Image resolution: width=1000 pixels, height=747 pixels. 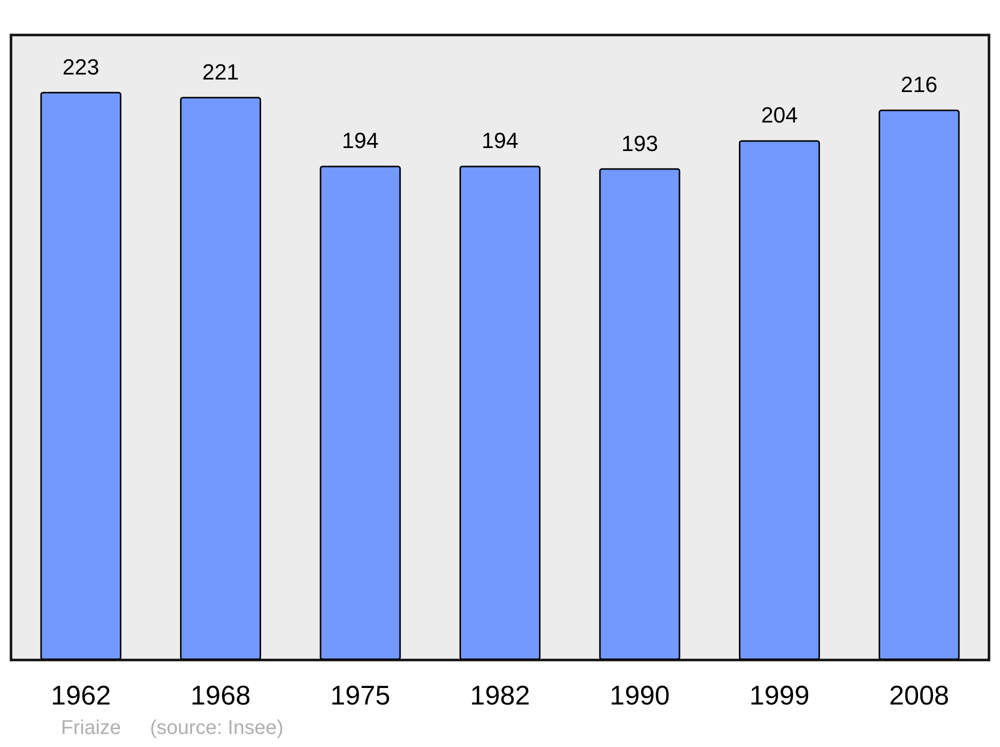 What do you see at coordinates (220, 71) in the screenshot?
I see `data-label: 221` at bounding box center [220, 71].